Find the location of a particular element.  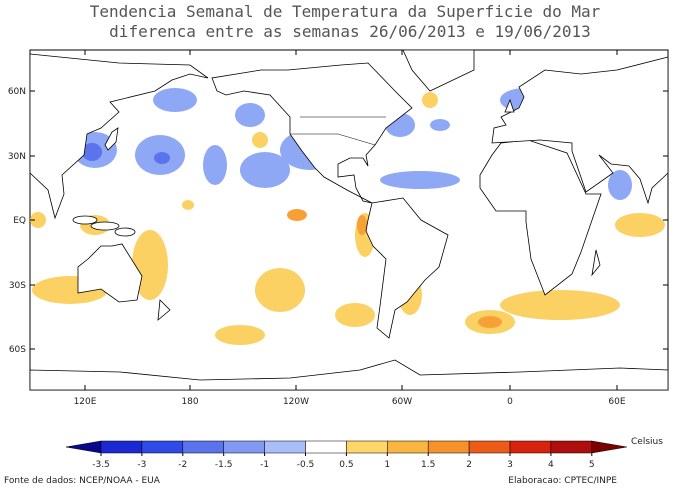

colorbar-label: 1 is located at coordinates (387, 465).